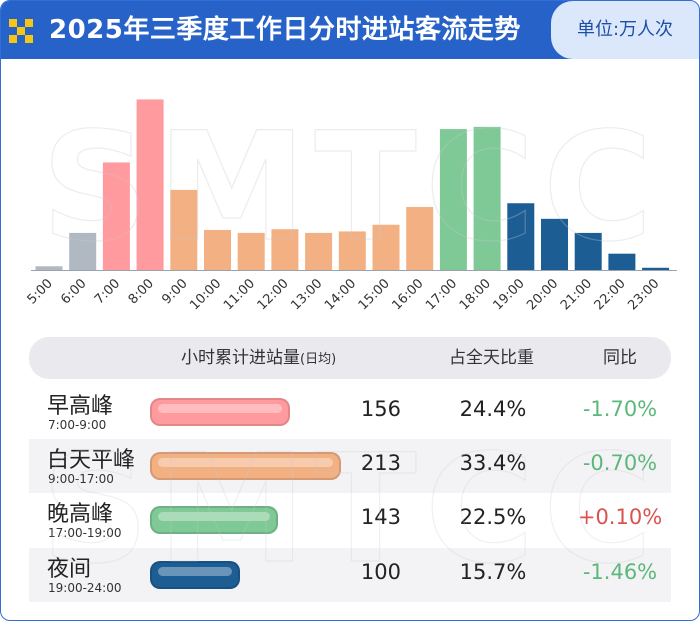  Describe the element at coordinates (374, 294) in the screenshot. I see `tick-label: 15:00` at that location.